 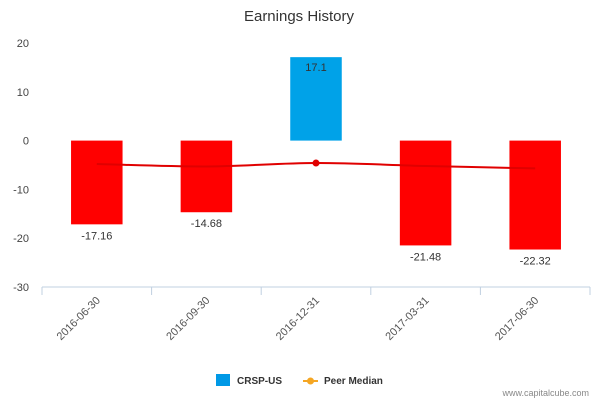 I want to click on y-tick-label: 20, so click(x=23, y=44).